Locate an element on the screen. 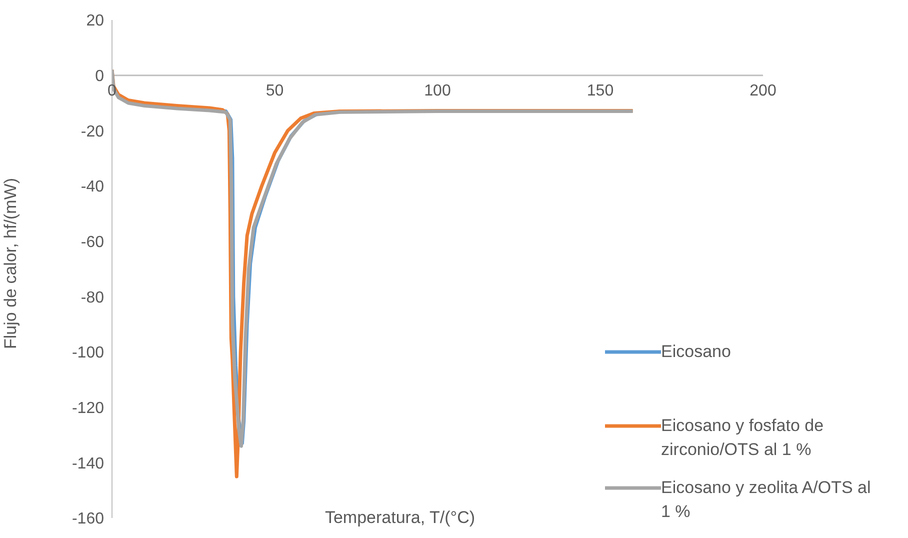  y-tick-label: 0 is located at coordinates (99, 77).